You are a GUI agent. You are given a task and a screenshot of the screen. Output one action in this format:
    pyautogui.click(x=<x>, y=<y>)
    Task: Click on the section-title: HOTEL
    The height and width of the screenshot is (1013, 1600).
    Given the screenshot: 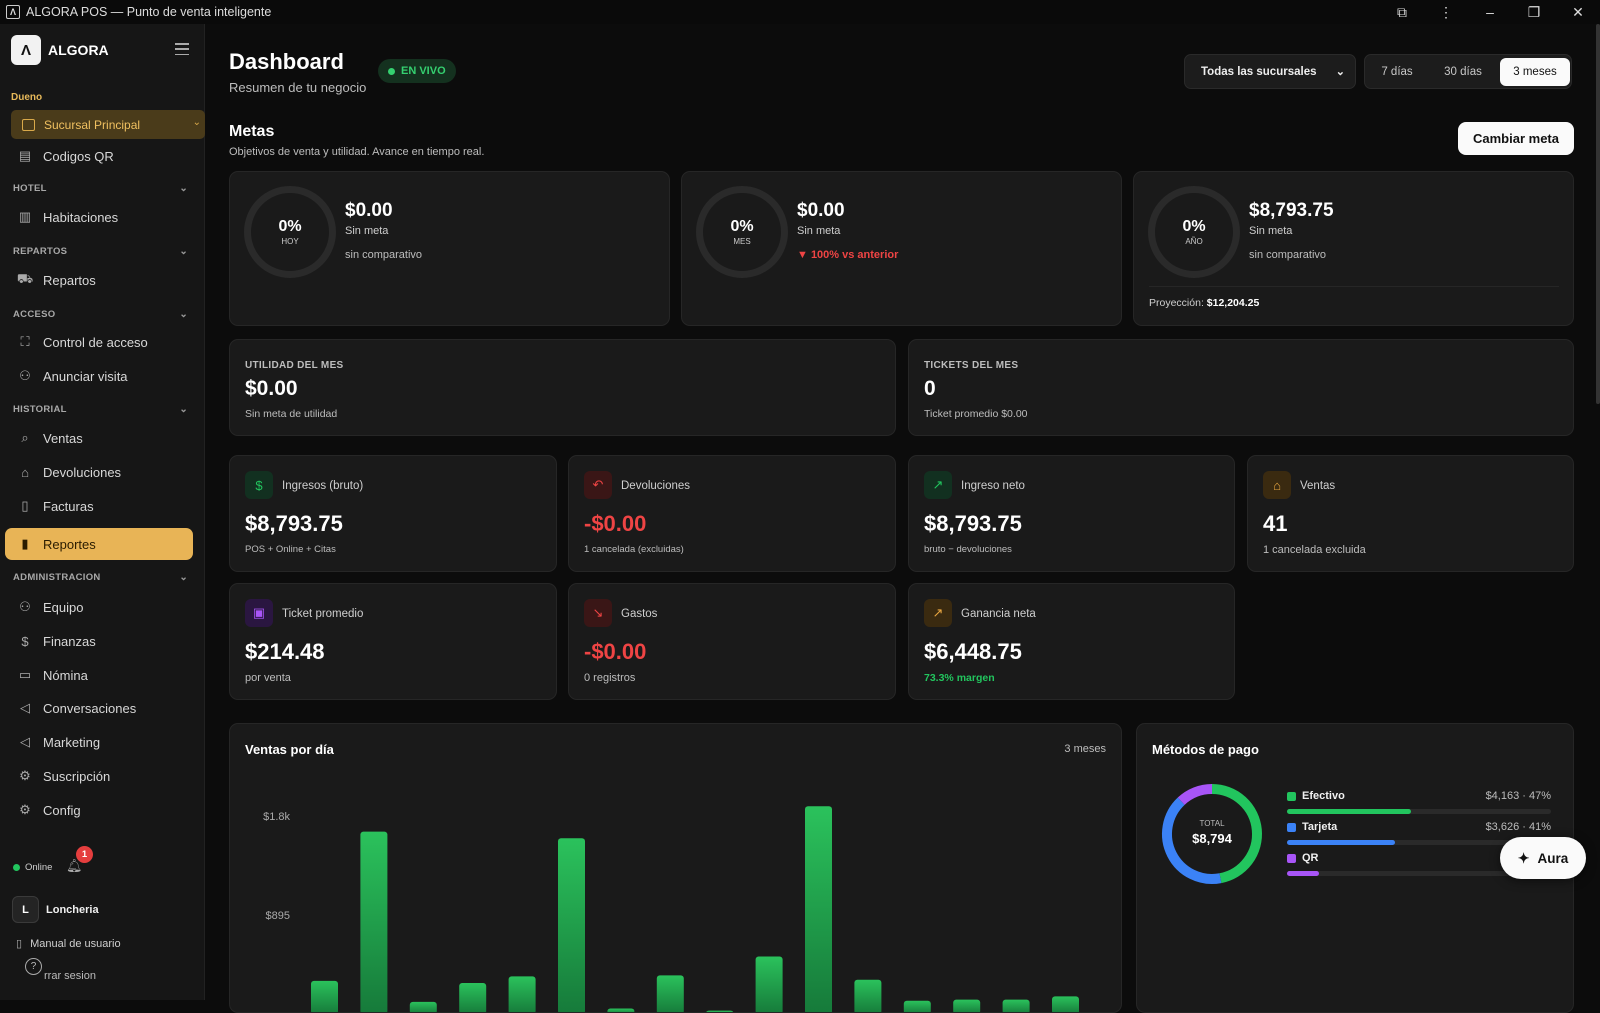 What is the action you would take?
    pyautogui.click(x=30, y=188)
    